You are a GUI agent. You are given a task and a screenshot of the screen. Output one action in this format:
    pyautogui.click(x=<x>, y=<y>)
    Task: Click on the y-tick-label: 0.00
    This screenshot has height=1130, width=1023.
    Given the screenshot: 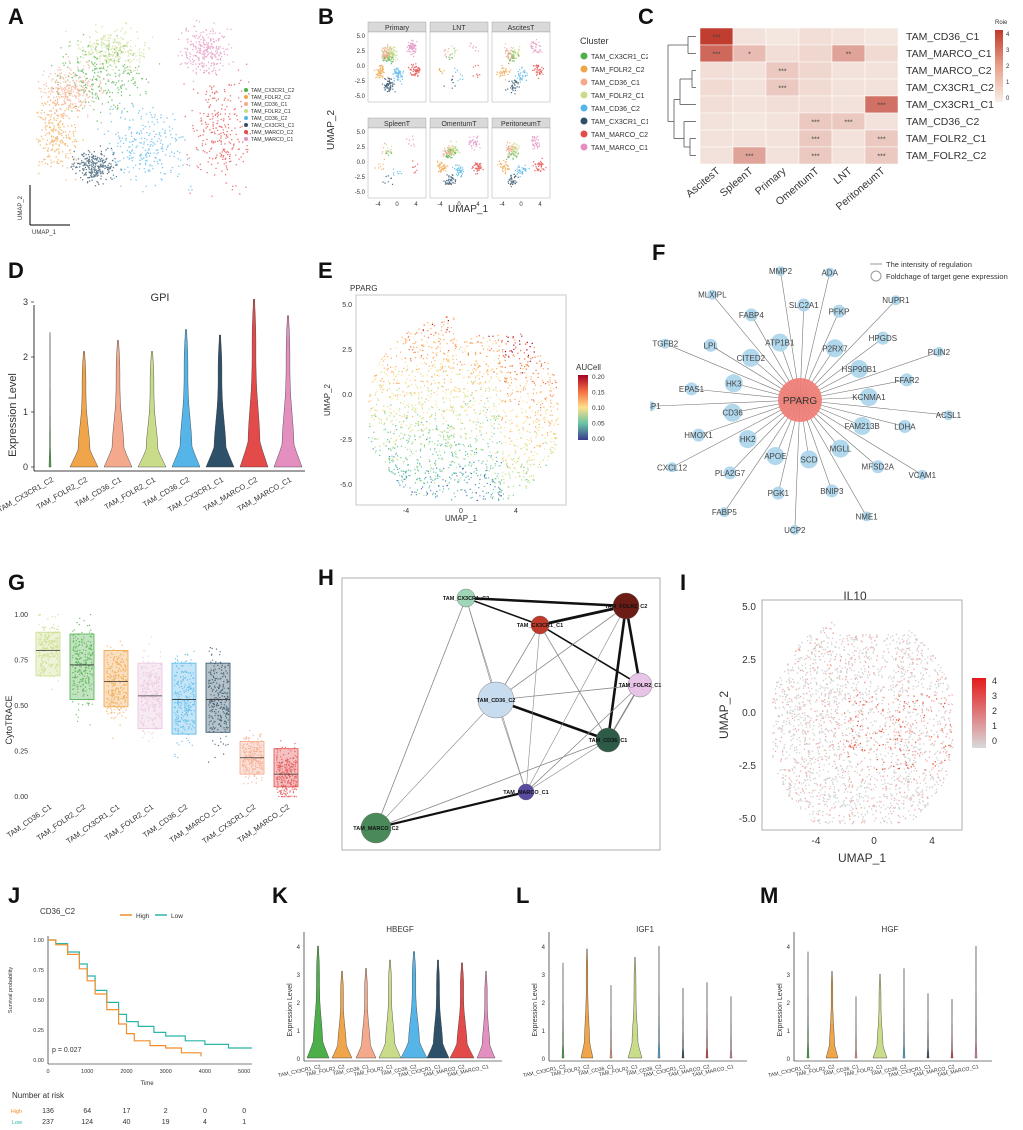 What is the action you would take?
    pyautogui.click(x=38, y=1061)
    